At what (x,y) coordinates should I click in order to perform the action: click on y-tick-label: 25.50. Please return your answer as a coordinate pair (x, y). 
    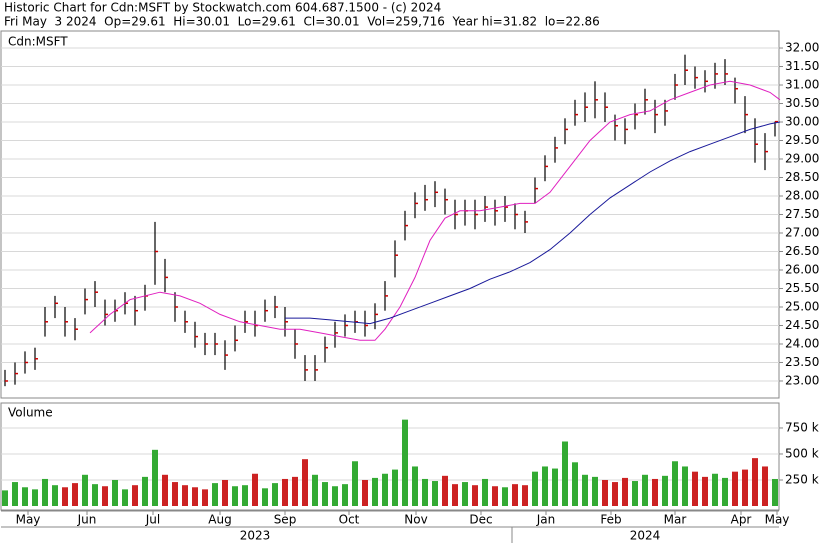
    Looking at the image, I should click on (802, 288).